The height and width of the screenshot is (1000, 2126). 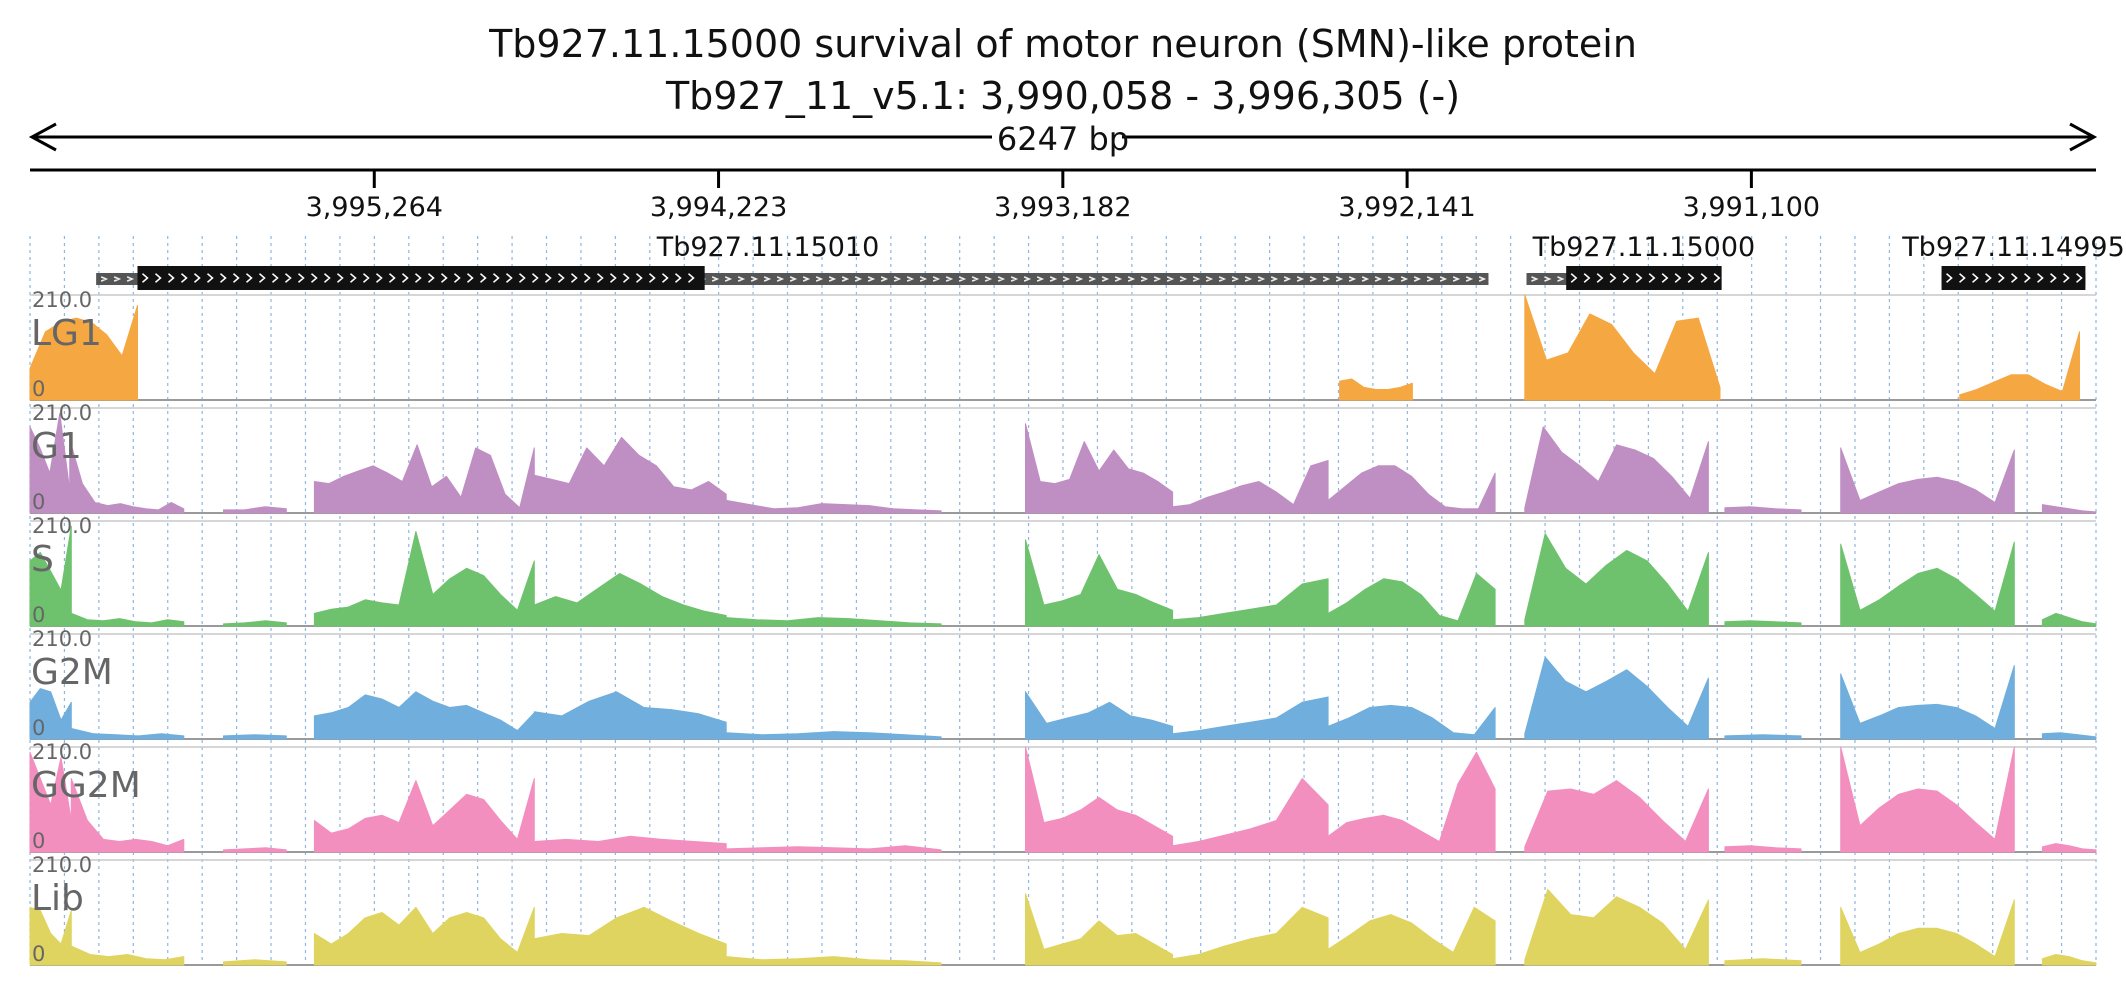 I want to click on track-lib: 210.0 0 Lib, so click(x=1063, y=909).